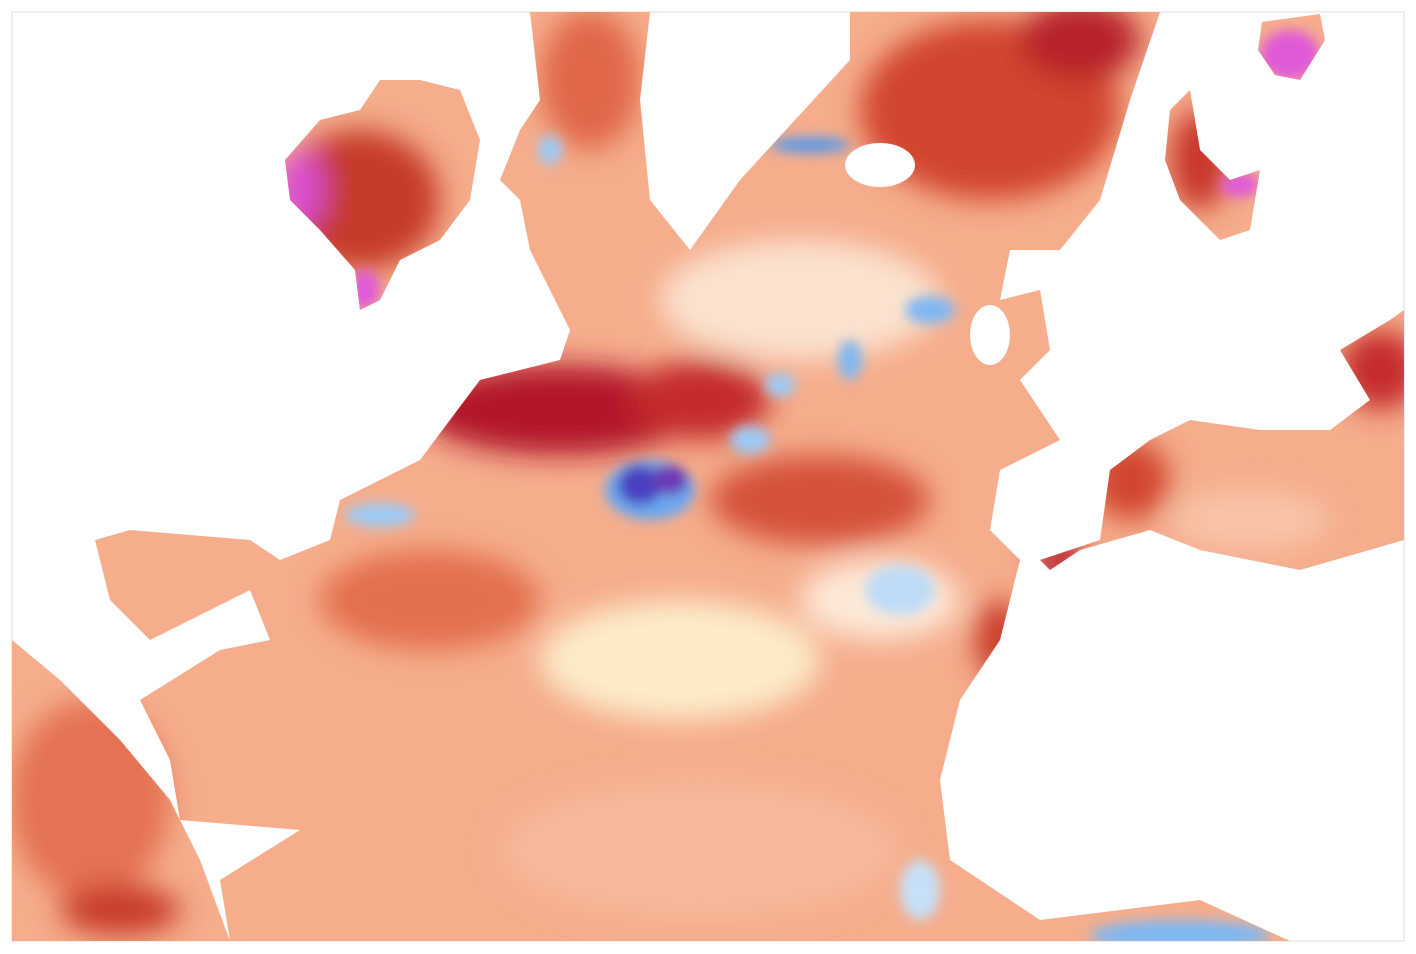 This screenshot has width=1416, height=954. I want to click on iceland, so click(880, 165).